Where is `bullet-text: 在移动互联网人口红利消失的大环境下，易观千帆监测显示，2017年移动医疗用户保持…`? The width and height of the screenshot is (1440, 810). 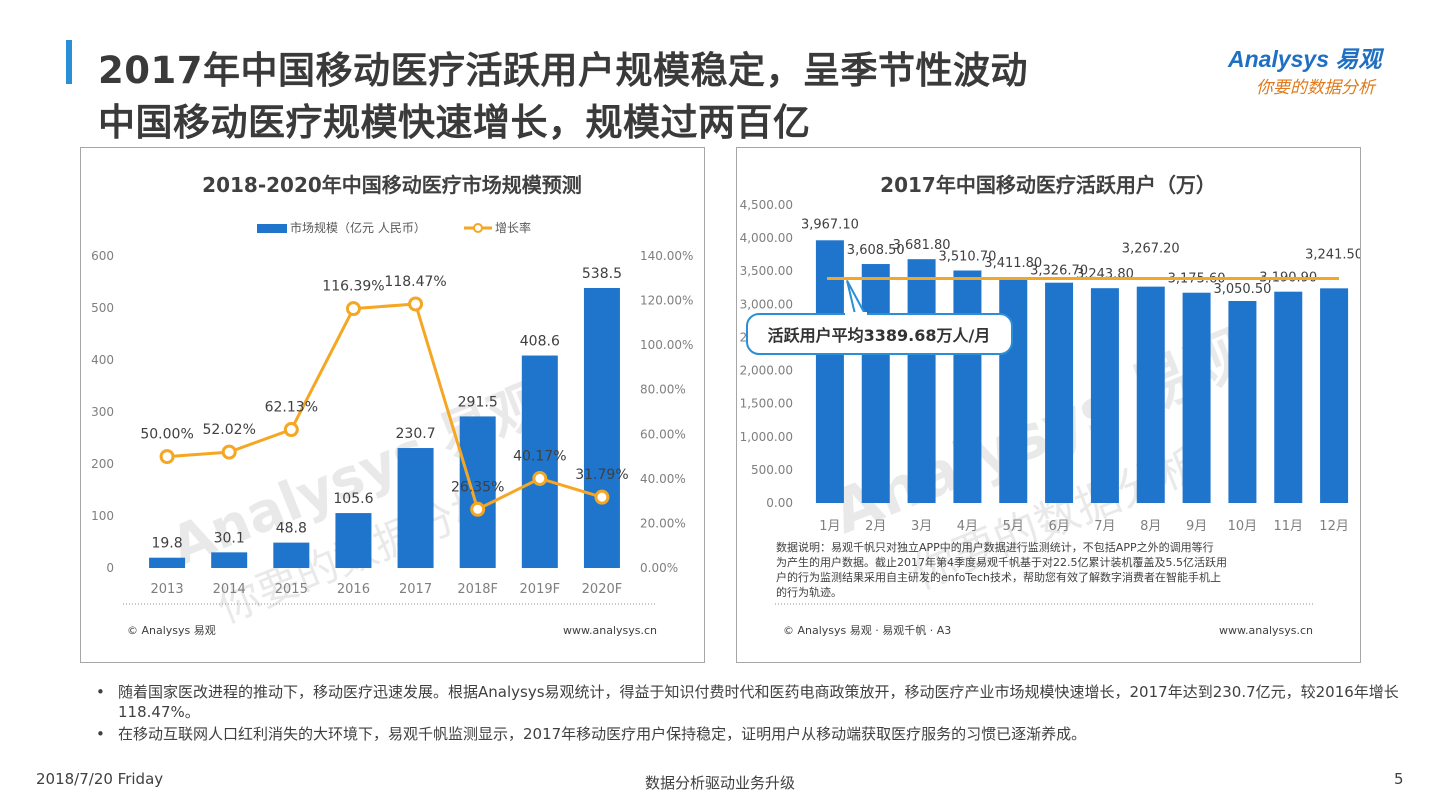 bullet-text: 在移动互联网人口红利消失的大环境下，易观千帆监测显示，2017年移动医疗用户保持… is located at coordinates (602, 734).